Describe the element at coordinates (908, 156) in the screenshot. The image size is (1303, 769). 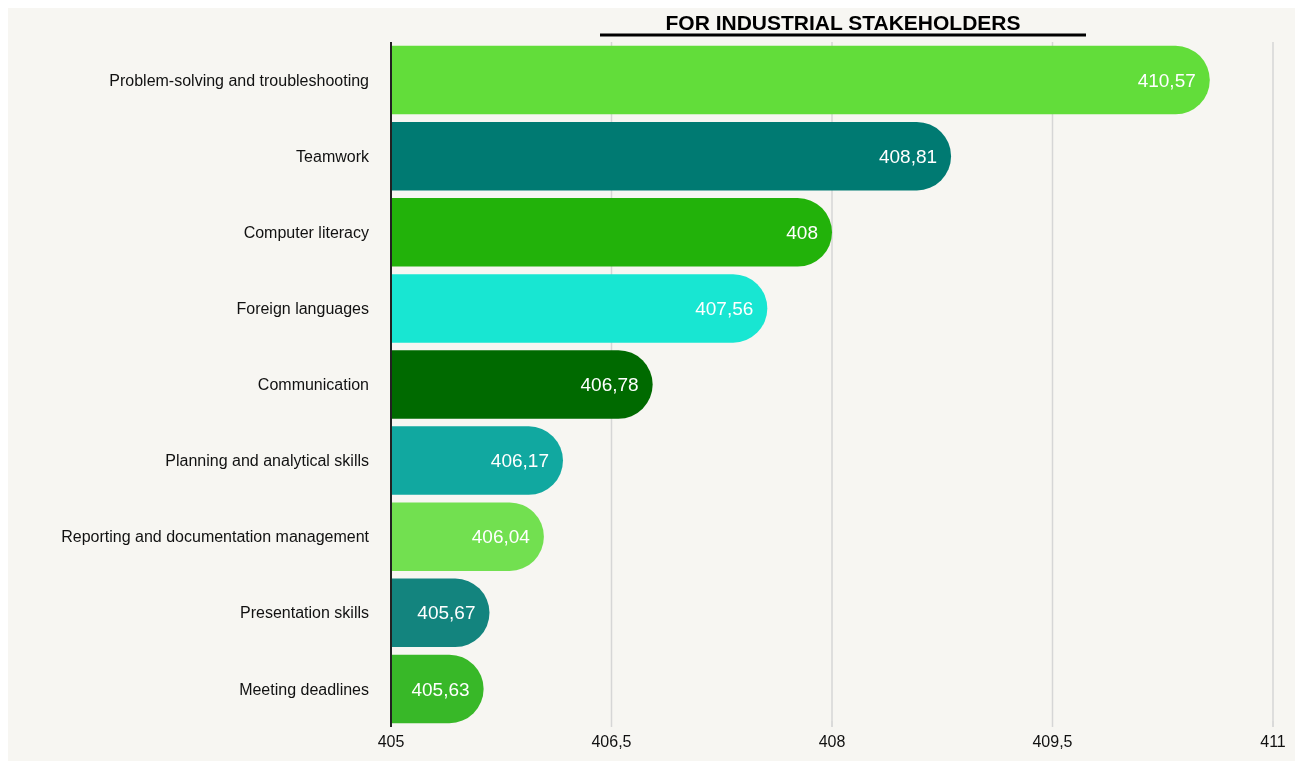
I see `data-label: 408,81` at that location.